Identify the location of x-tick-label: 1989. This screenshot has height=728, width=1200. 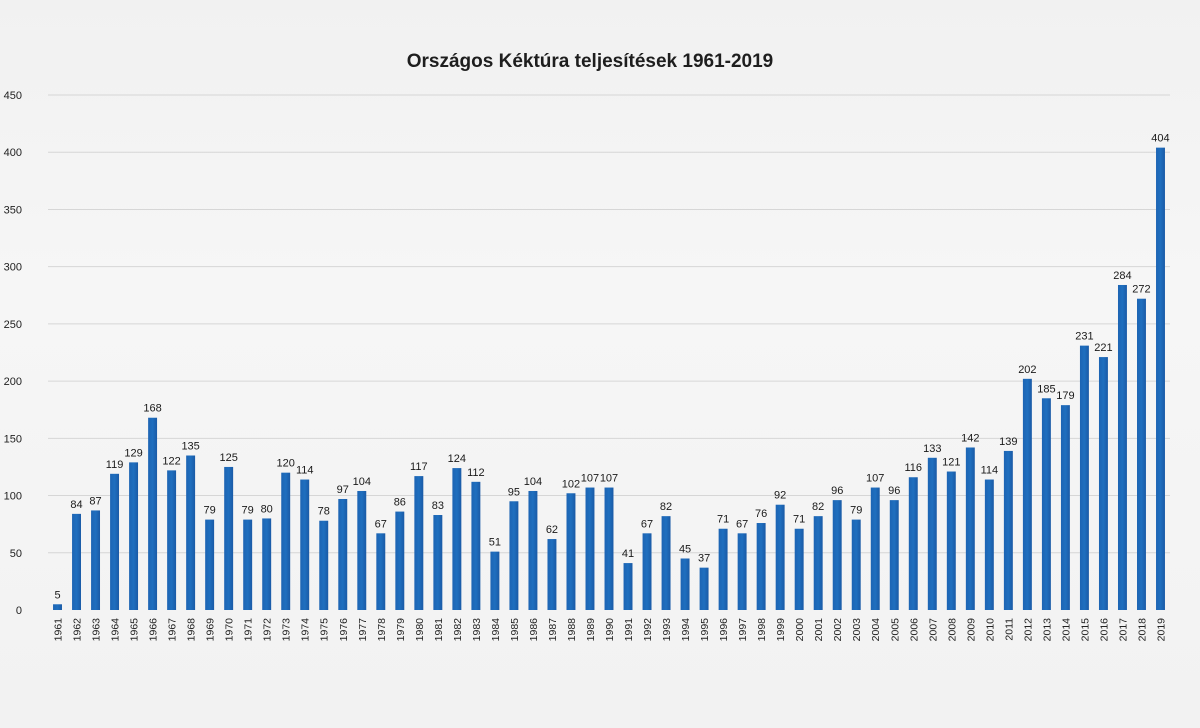
(591, 630).